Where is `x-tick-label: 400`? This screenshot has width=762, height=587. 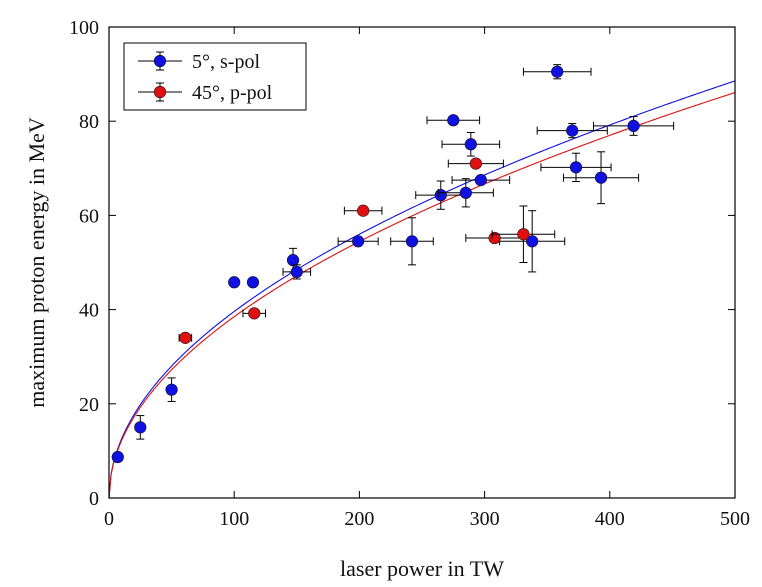
x-tick-label: 400 is located at coordinates (610, 519).